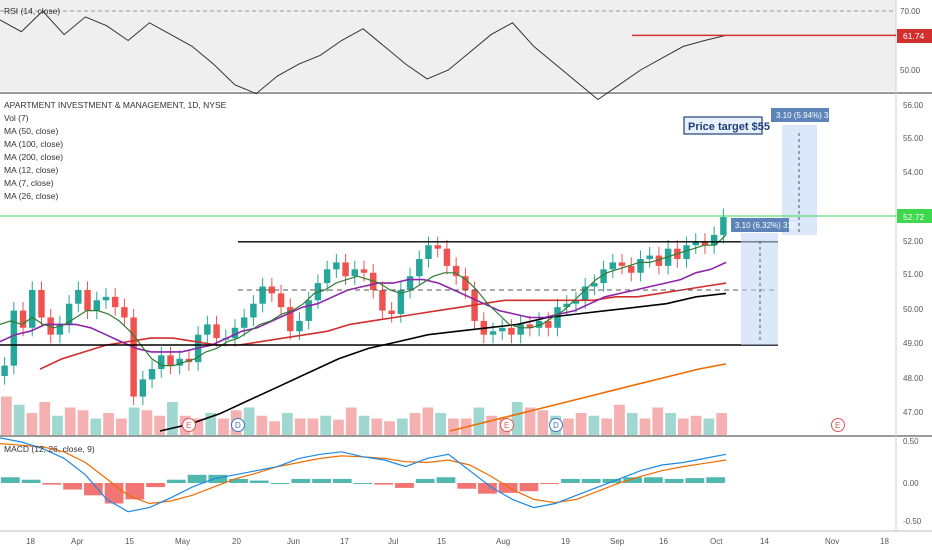 The height and width of the screenshot is (550, 932). What do you see at coordinates (293, 541) in the screenshot?
I see `x-tick: Jun` at bounding box center [293, 541].